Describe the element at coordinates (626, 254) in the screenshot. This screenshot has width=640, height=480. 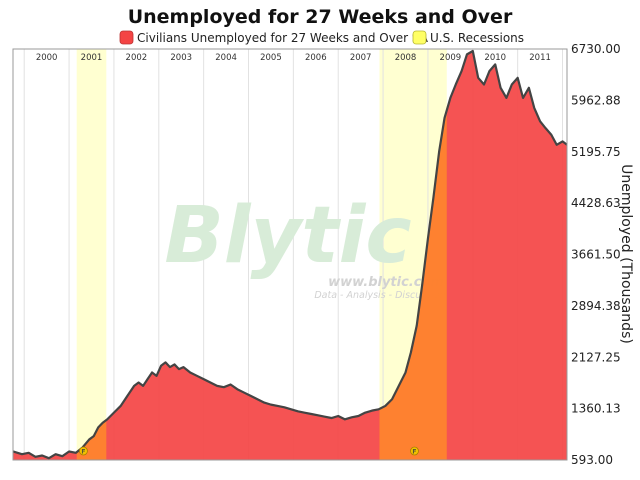
I see `y-axis-label: Unemployed (Thousands)` at that location.